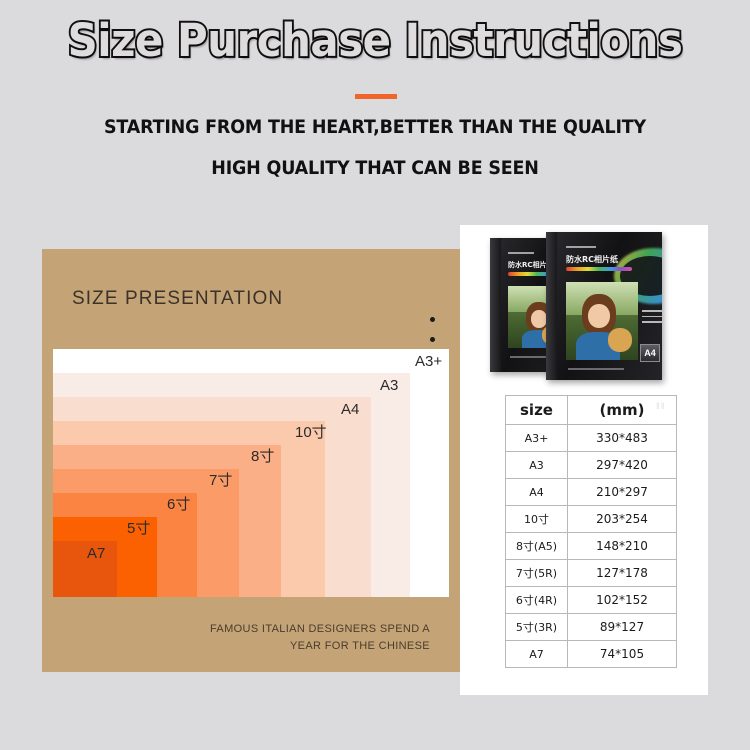 The height and width of the screenshot is (750, 750). I want to click on cell-size: 5寸(3R), so click(536, 627).